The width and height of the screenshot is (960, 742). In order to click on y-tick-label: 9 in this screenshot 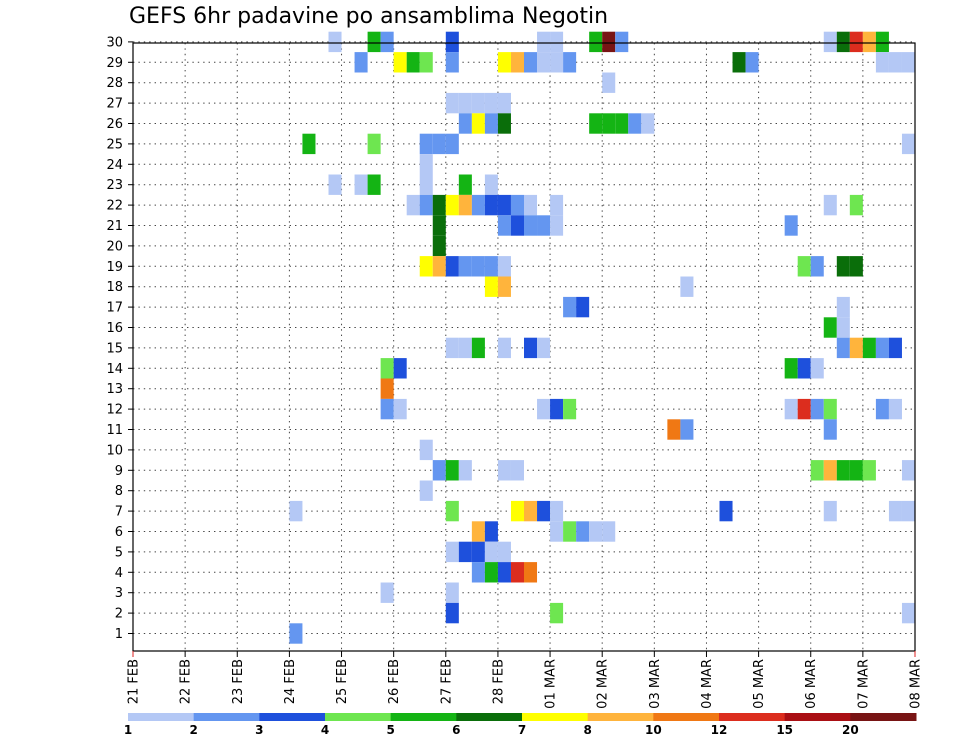, I will do `click(119, 471)`.